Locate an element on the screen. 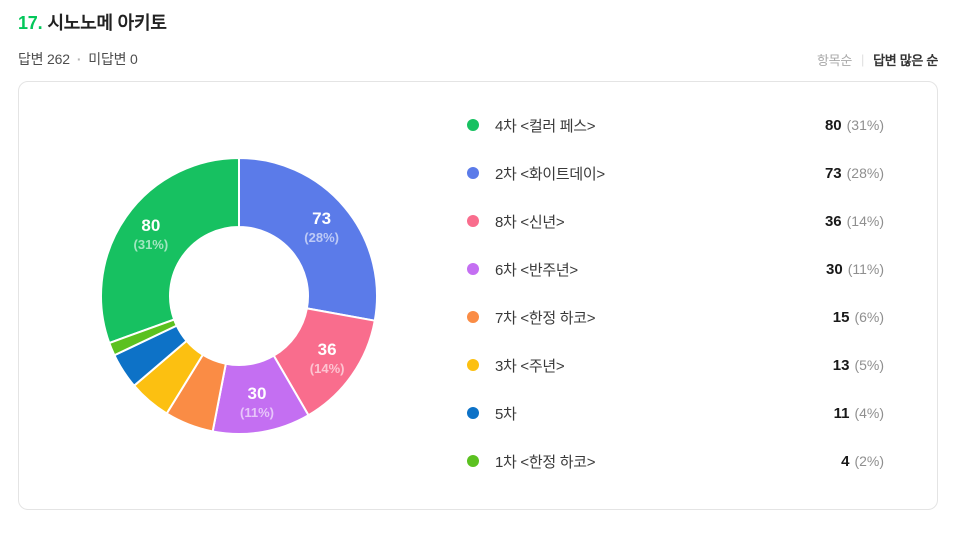  legend-percent: (4%) is located at coordinates (869, 413).